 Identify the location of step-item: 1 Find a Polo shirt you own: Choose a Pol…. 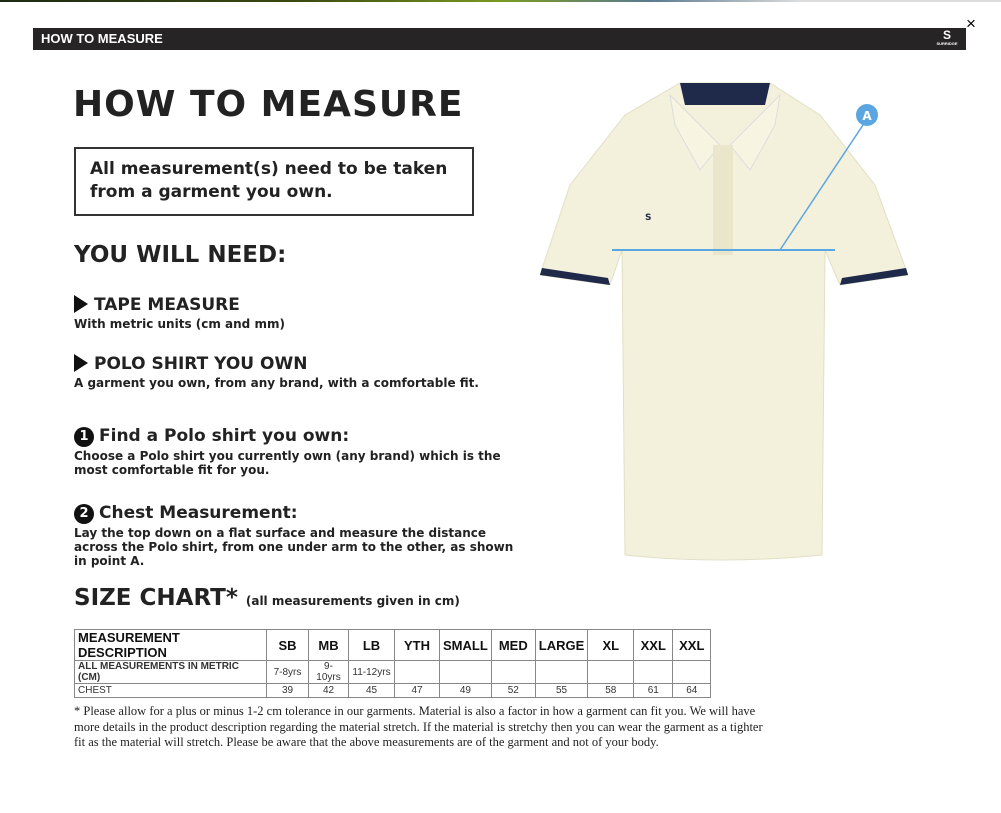
(299, 451).